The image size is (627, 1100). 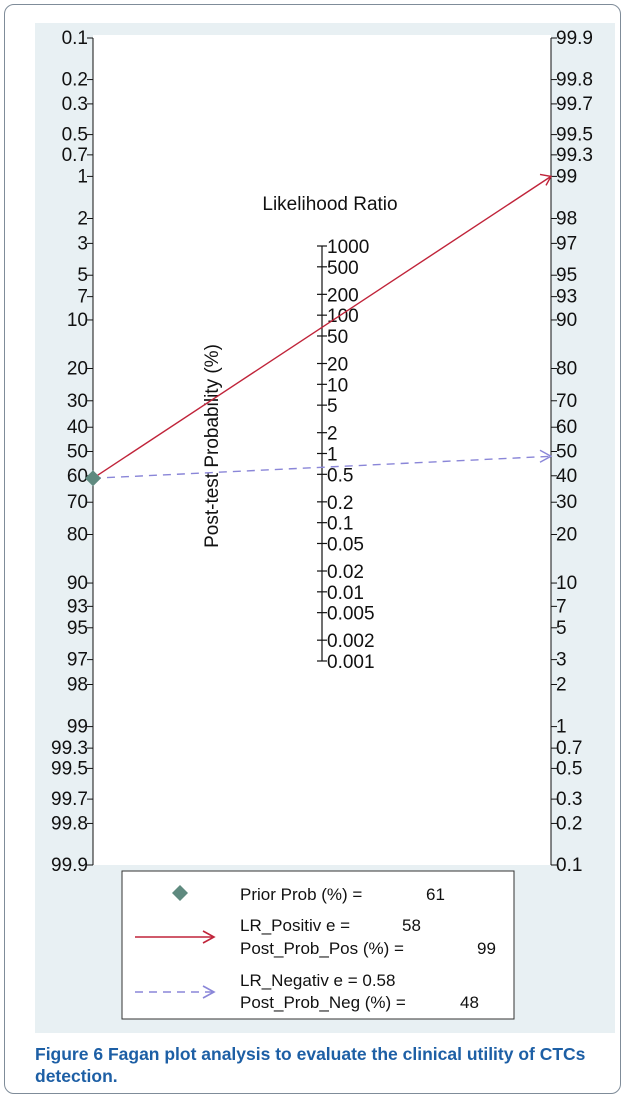 I want to click on legend-box, so click(x=318, y=945).